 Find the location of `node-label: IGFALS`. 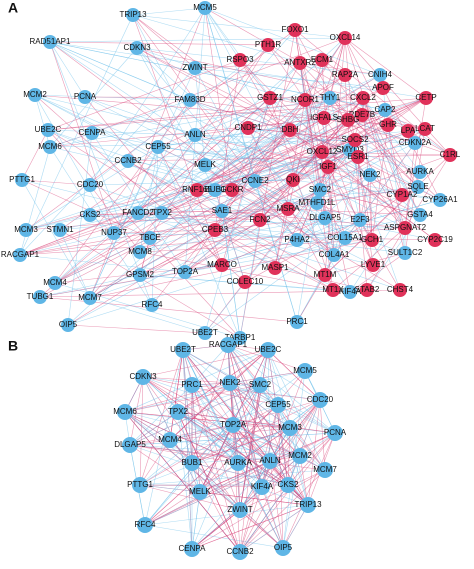

node-label: IGFALS is located at coordinates (324, 117).